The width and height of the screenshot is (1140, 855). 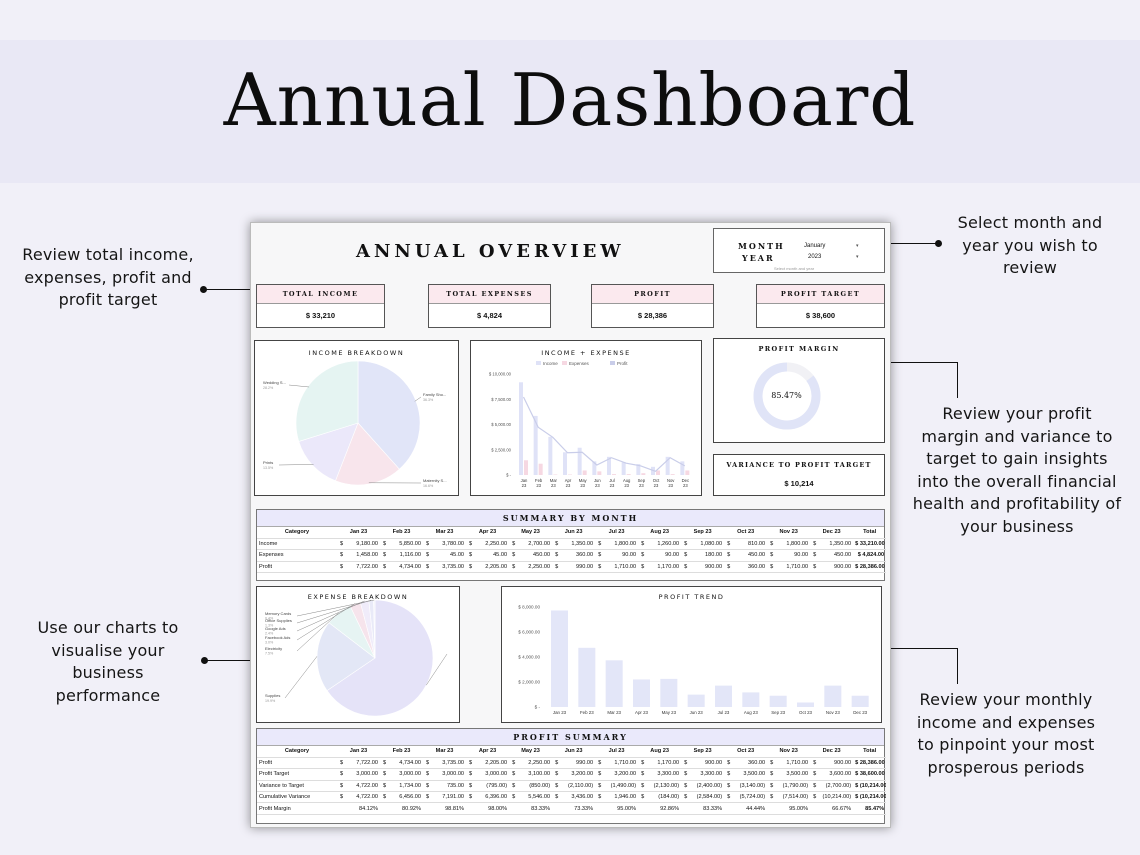 What do you see at coordinates (586, 353) in the screenshot?
I see `income-expense-title: INCOME + EXPENSE` at bounding box center [586, 353].